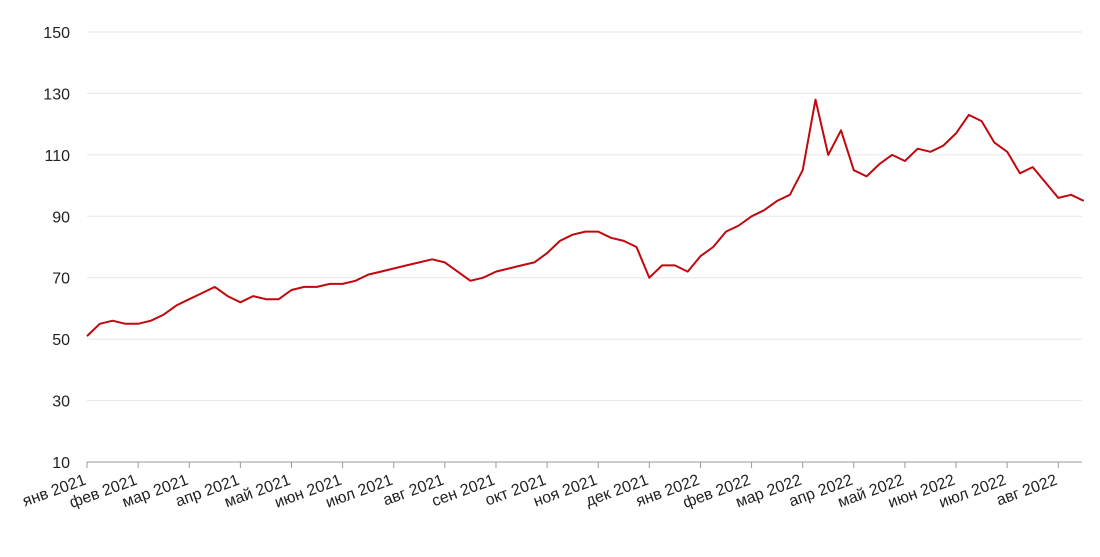 This screenshot has height=557, width=1100. What do you see at coordinates (56, 33) in the screenshot?
I see `y-tick-label: 150` at bounding box center [56, 33].